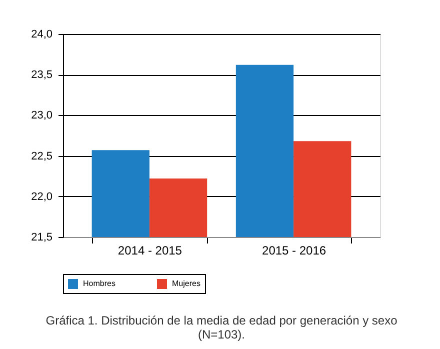 This screenshot has width=440, height=349. Describe the element at coordinates (294, 251) in the screenshot. I see `x-tick-label: 2015 - 2016` at that location.